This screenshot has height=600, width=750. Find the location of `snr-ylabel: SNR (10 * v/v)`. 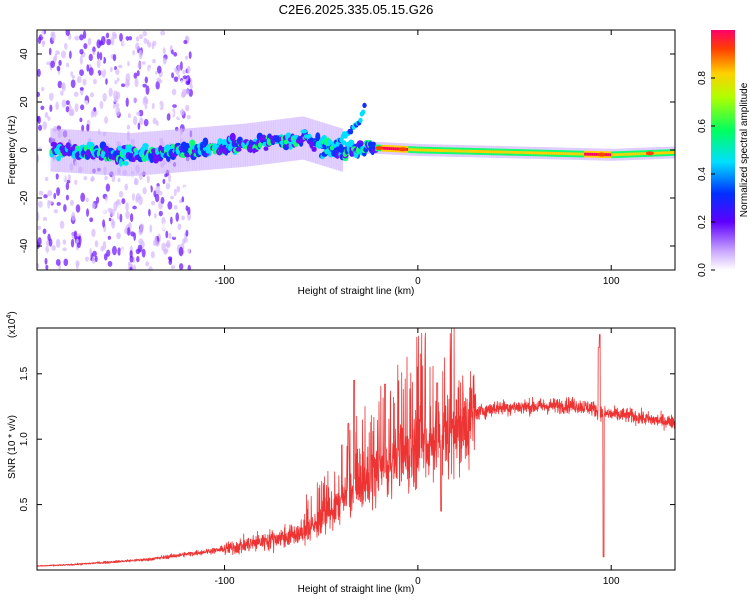

snr-ylabel: SNR (10 * v/v) is located at coordinates (12, 447).